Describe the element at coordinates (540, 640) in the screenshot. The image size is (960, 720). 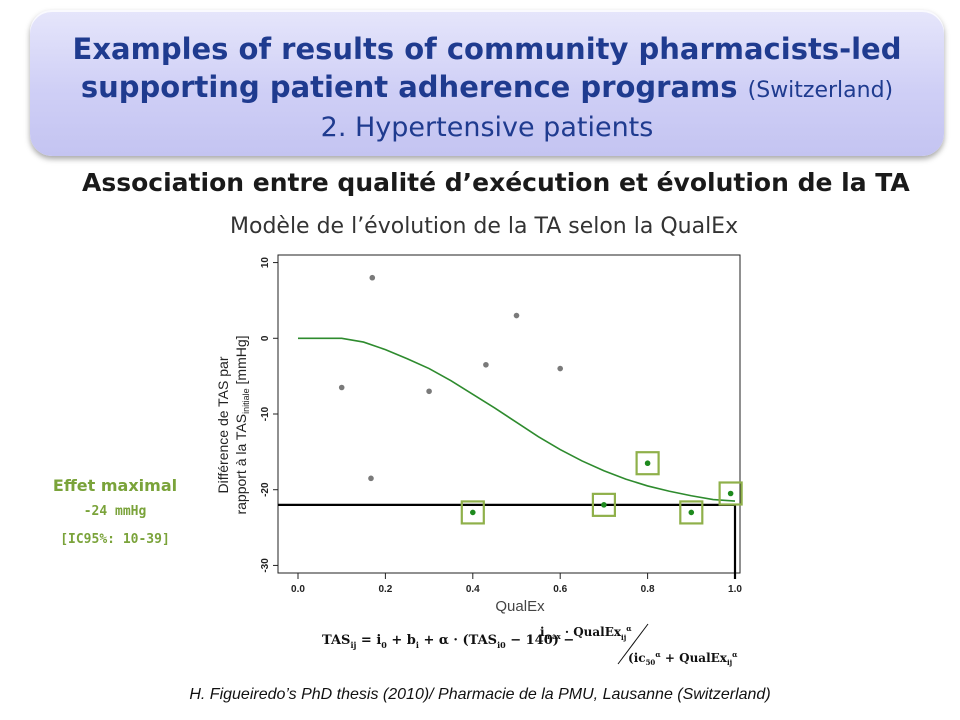
I see `formula-part-d: − 140) −` at that location.